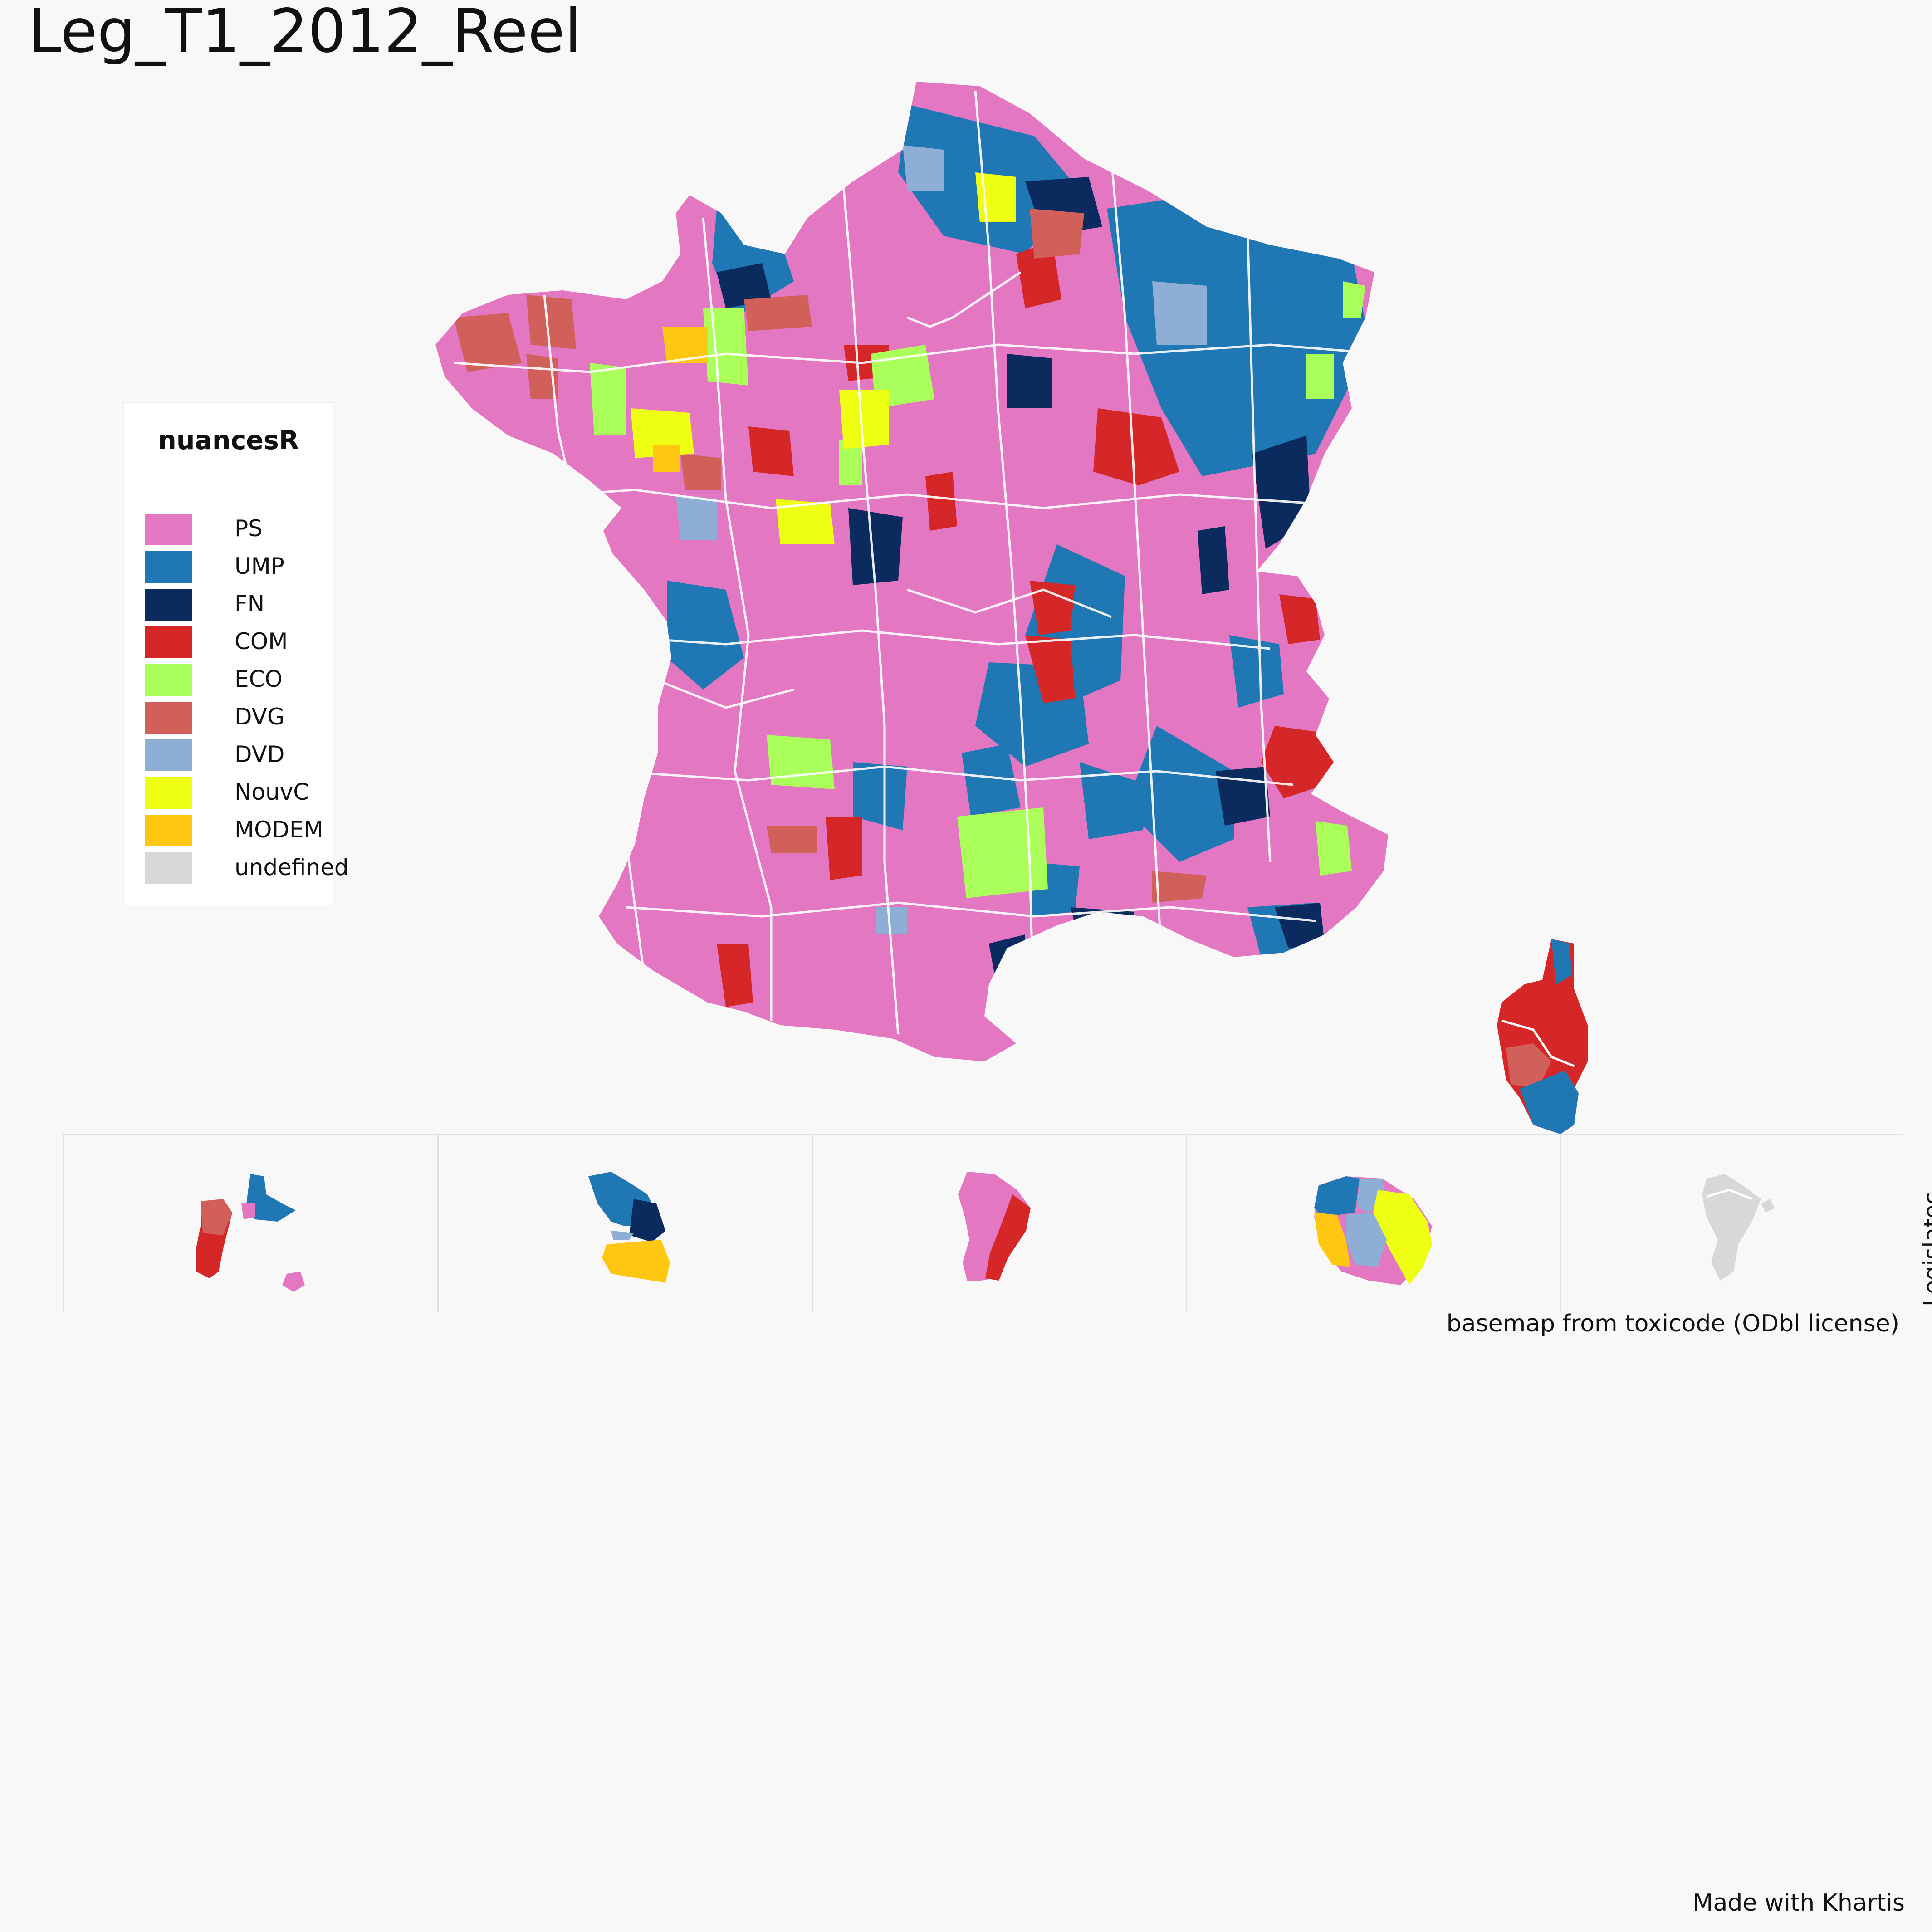 The width and height of the screenshot is (1932, 1932). I want to click on legend-item-nouvc: NouvC, so click(235, 793).